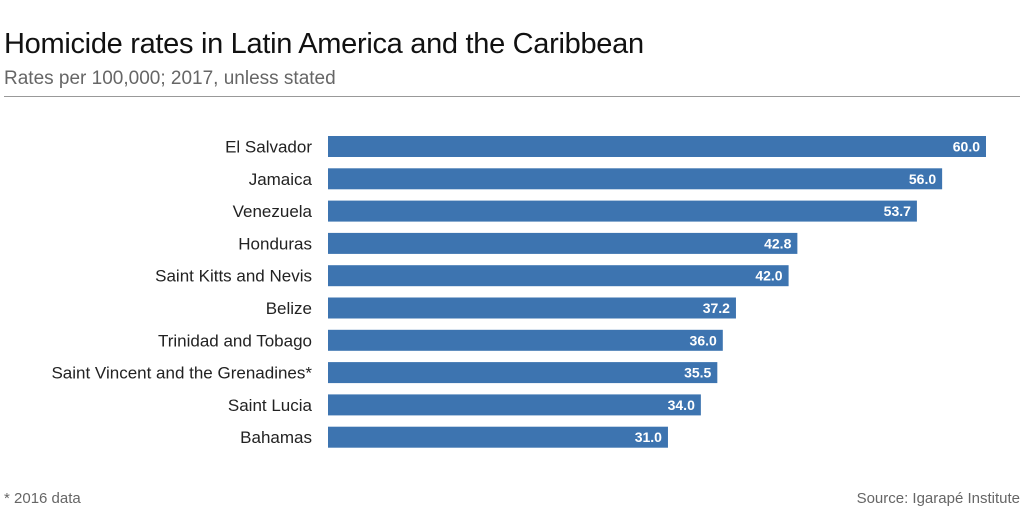 This screenshot has height=512, width=1024. I want to click on bar-row: Saint Kitts and Nevis 42.0, so click(472, 276).